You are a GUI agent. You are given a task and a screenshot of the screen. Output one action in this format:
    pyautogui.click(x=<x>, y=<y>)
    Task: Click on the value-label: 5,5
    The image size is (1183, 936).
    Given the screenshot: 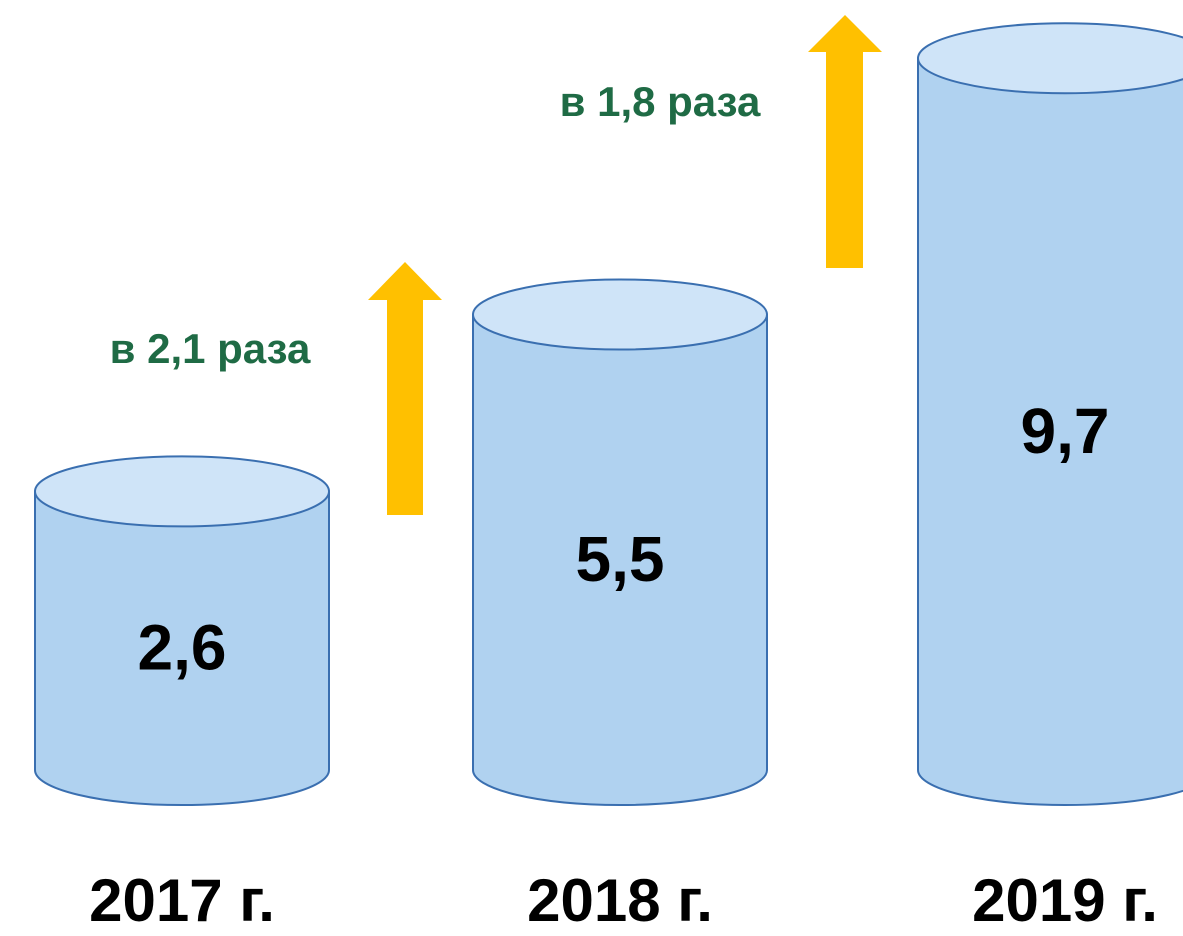 What is the action you would take?
    pyautogui.click(x=620, y=559)
    